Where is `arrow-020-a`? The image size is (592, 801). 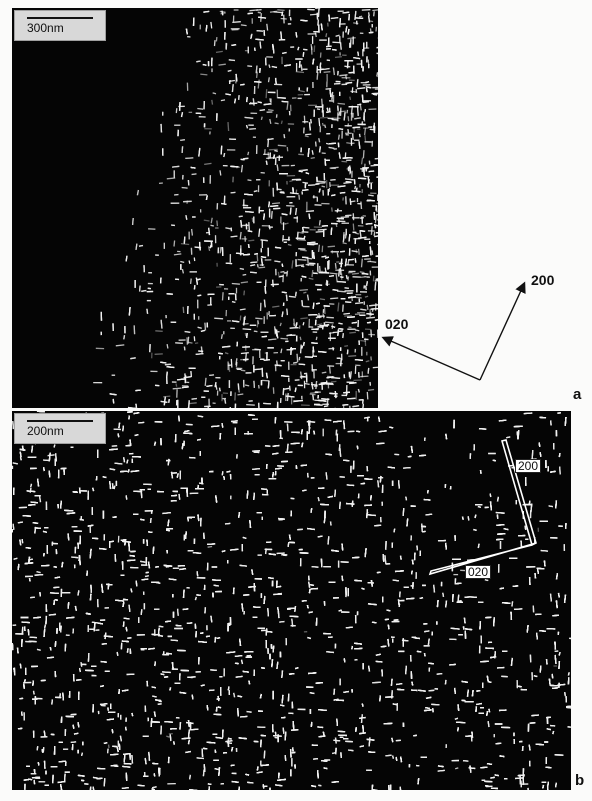
arrow-020-a is located at coordinates (431, 358).